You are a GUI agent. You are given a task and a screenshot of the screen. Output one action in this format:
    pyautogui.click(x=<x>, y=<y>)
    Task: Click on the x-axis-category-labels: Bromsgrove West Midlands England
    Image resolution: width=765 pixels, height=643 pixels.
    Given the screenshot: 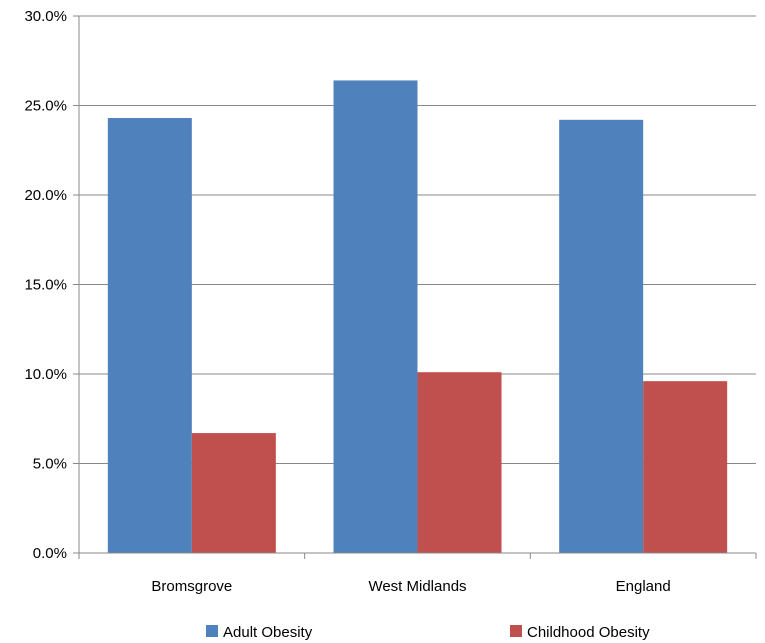 What is the action you would take?
    pyautogui.click(x=410, y=586)
    